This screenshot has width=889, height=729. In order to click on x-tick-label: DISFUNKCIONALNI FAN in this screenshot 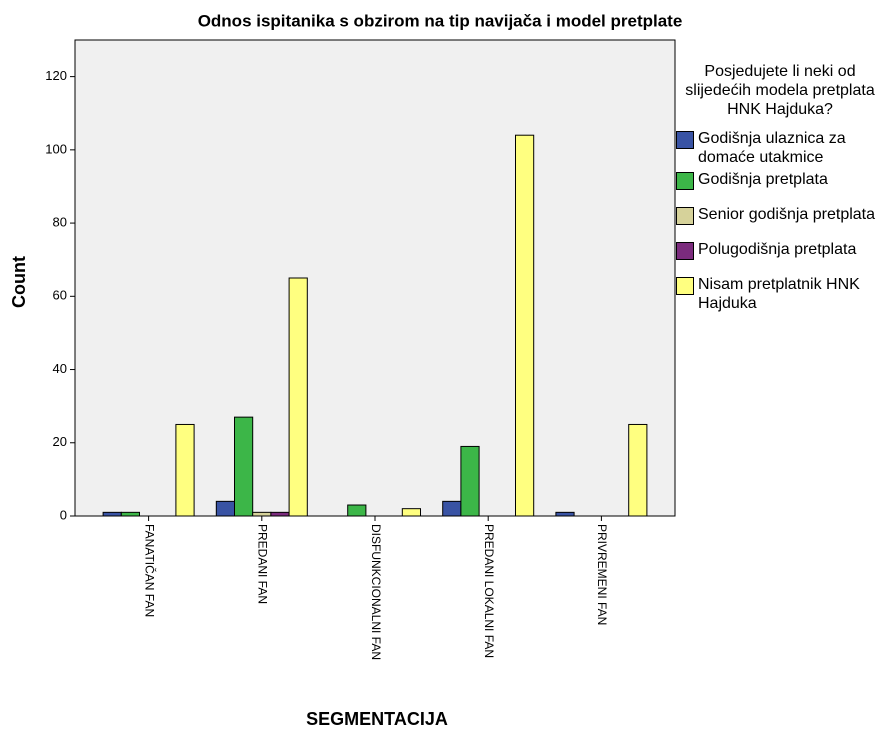, I will do `click(376, 592)`.